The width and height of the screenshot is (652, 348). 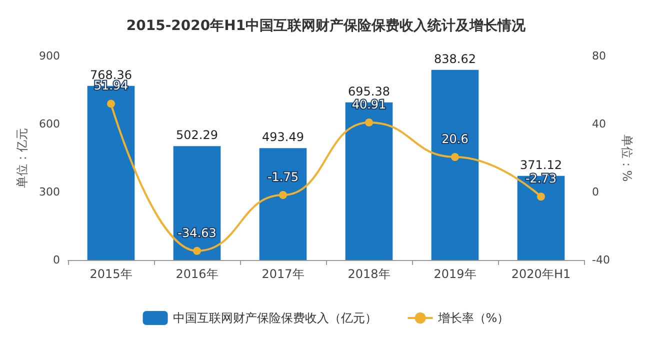 What do you see at coordinates (111, 274) in the screenshot?
I see `x-tick-label: 2015年` at bounding box center [111, 274].